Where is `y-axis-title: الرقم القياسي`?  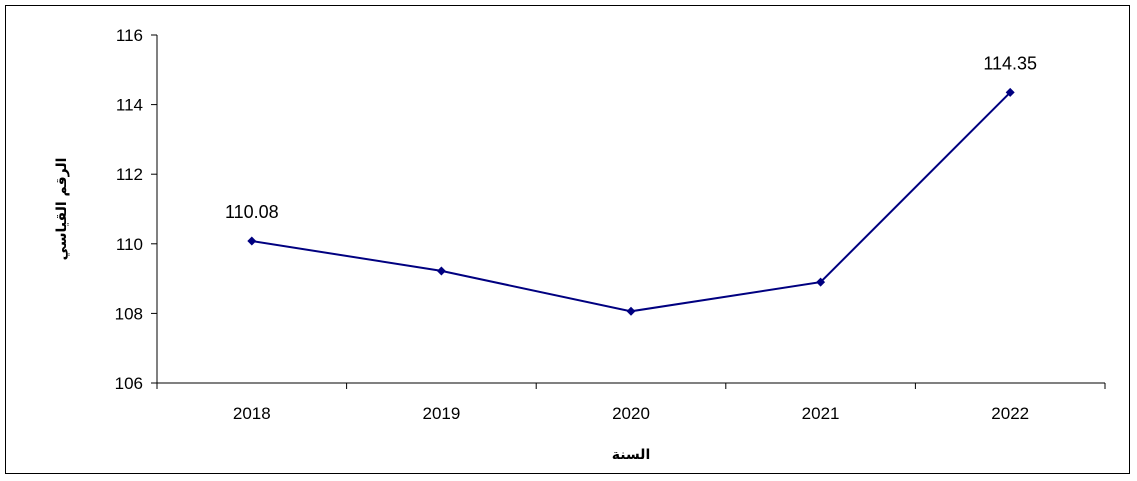 y-axis-title: الرقم القياسي is located at coordinates (62, 209).